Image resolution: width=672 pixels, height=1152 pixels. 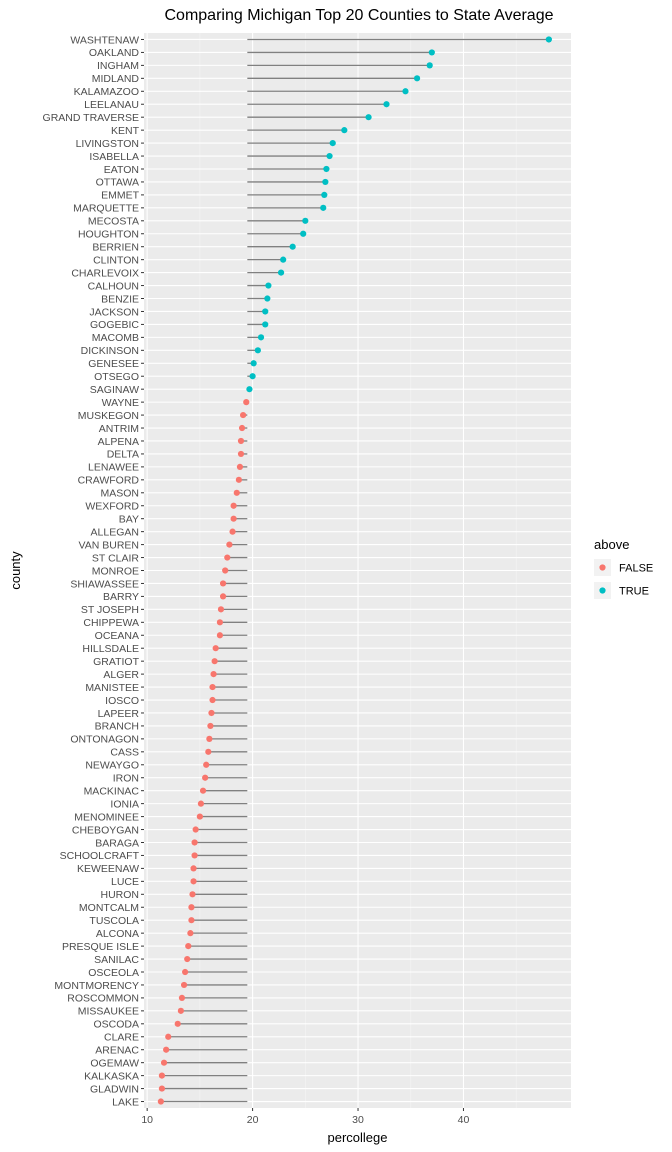 I want to click on y-tick-label: OAKLAND, so click(x=114, y=53).